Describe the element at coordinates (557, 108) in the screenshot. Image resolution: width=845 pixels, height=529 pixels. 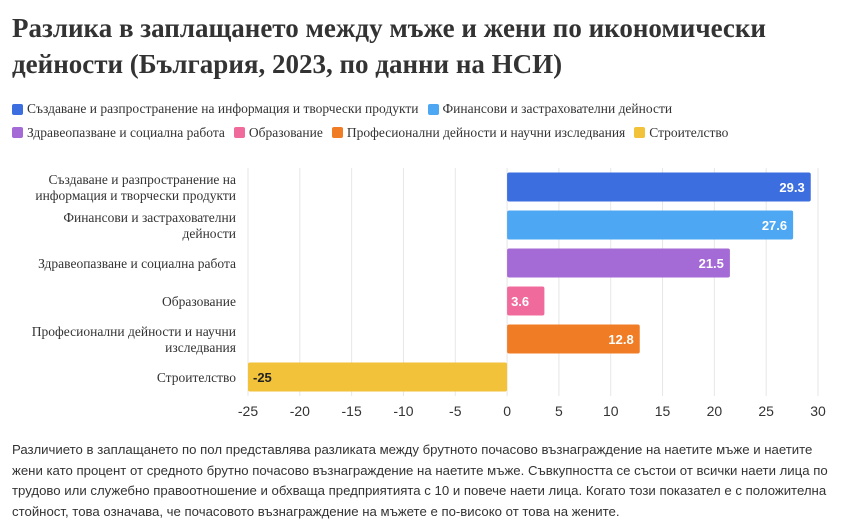
I see `legend-label: Финансови и застрахователни дейности` at that location.